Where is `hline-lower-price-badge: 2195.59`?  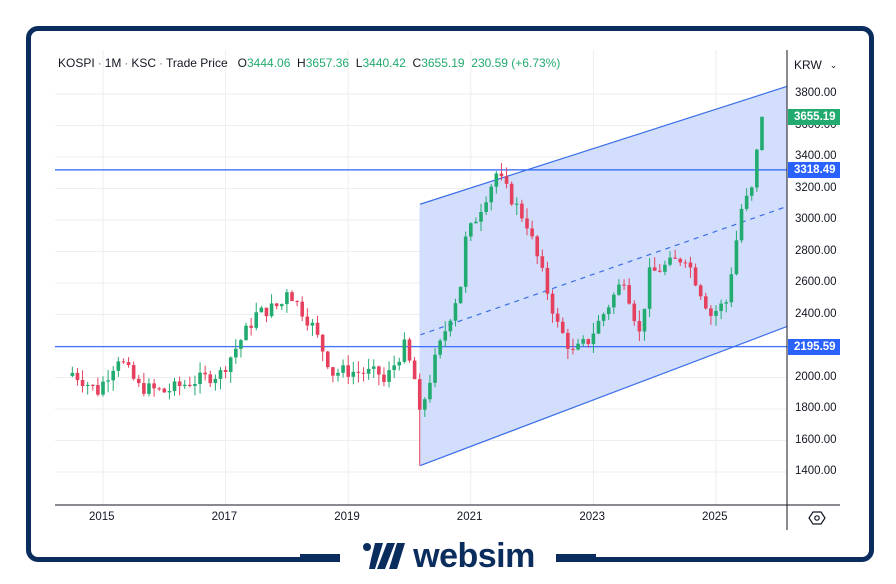 hline-lower-price-badge: 2195.59 is located at coordinates (814, 346).